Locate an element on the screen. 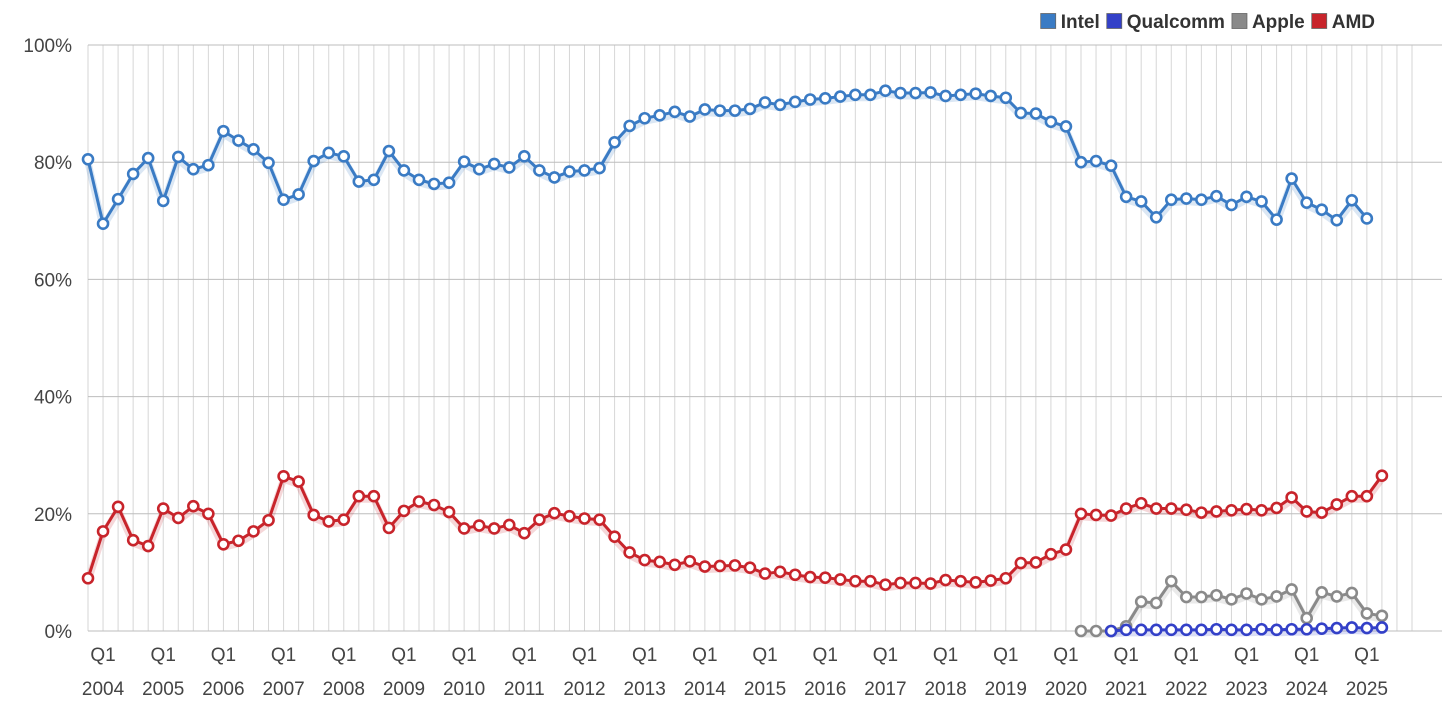  x-tick-label-year: 2004 is located at coordinates (103, 689).